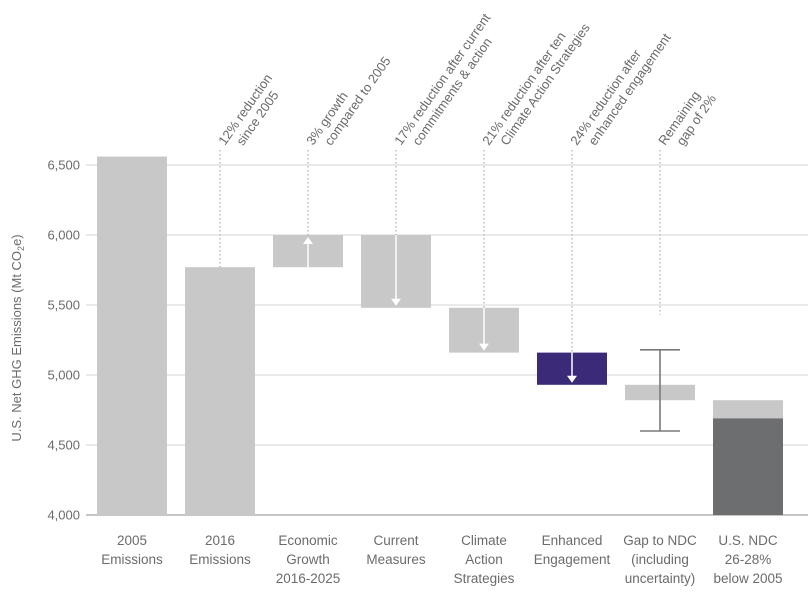  Describe the element at coordinates (396, 550) in the screenshot. I see `x-tick-label: Current Measures` at that location.